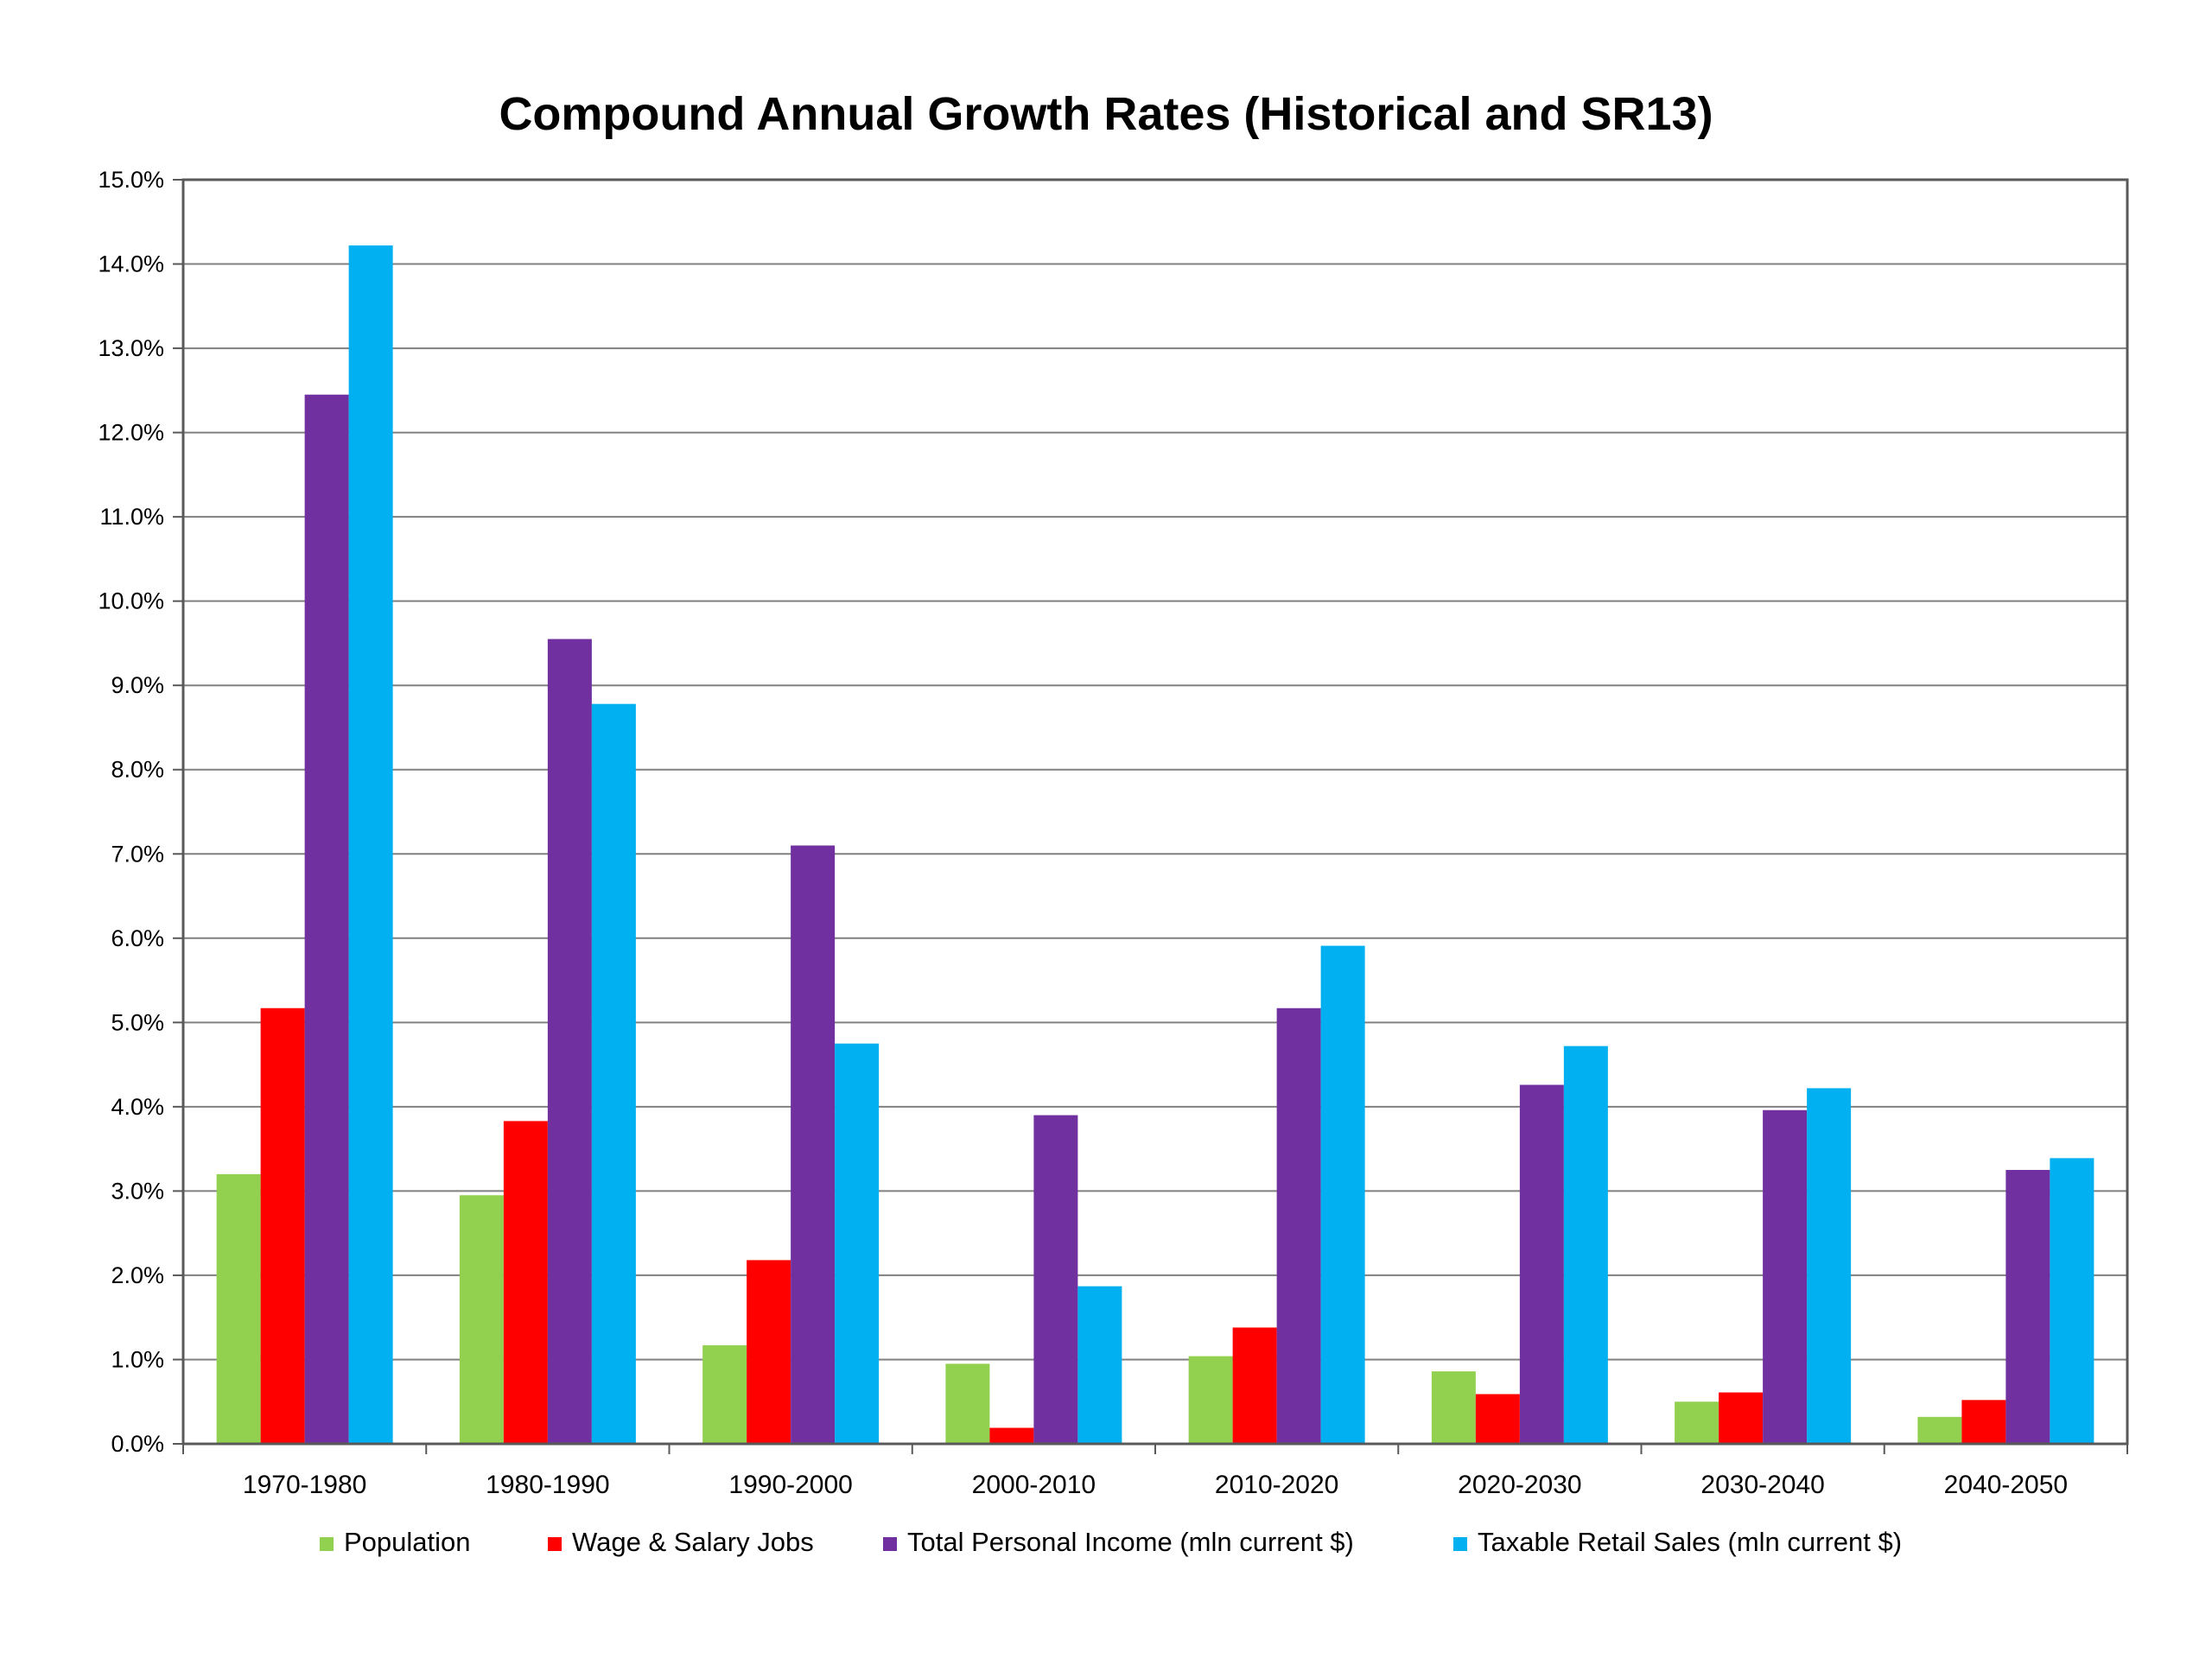 Image resolution: width=2212 pixels, height=1659 pixels. What do you see at coordinates (790, 1485) in the screenshot?
I see `x-category-label: 1990-2000` at bounding box center [790, 1485].